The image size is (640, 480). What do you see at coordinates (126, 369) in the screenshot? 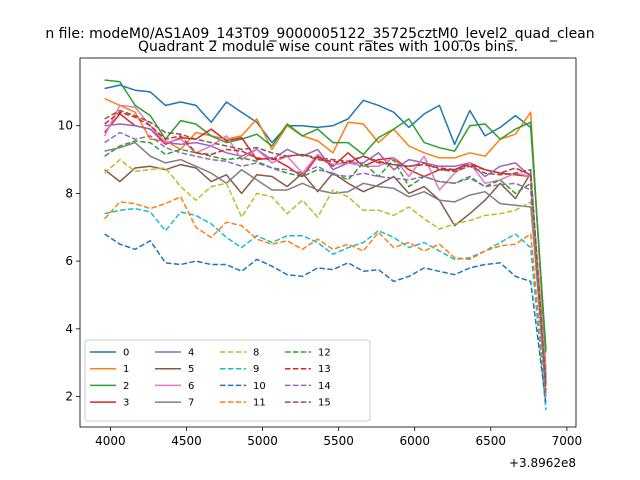
I see `legend-label-1: 1` at bounding box center [126, 369].